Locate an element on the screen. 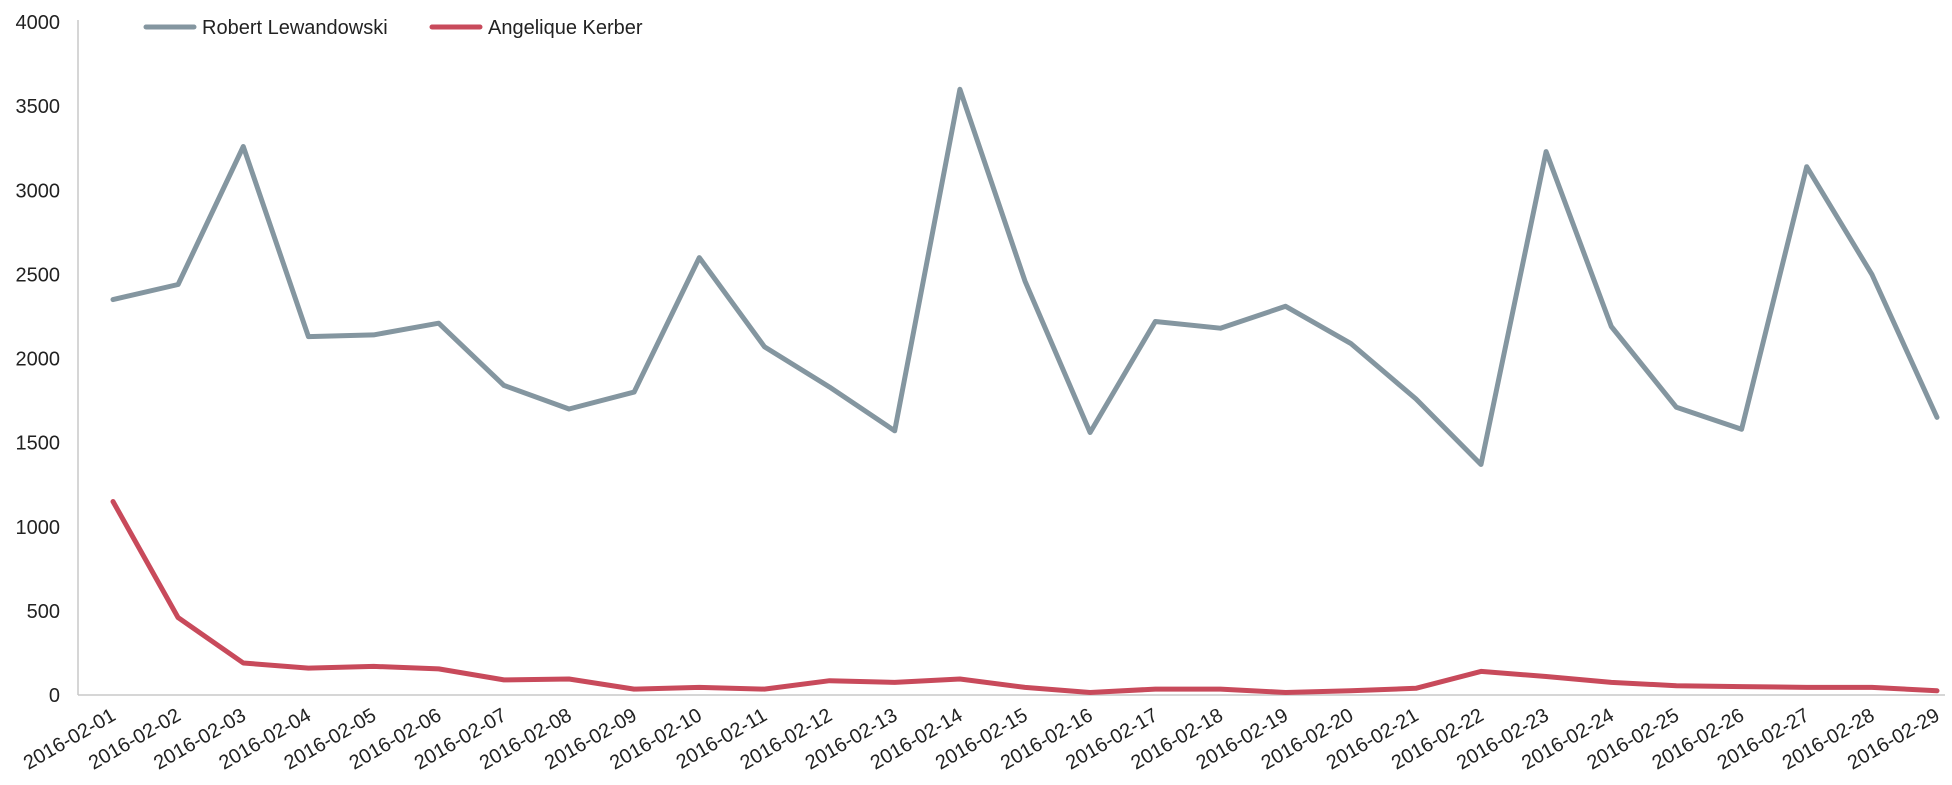 The height and width of the screenshot is (785, 1952). y-tick-label: 4000 is located at coordinates (38, 23).